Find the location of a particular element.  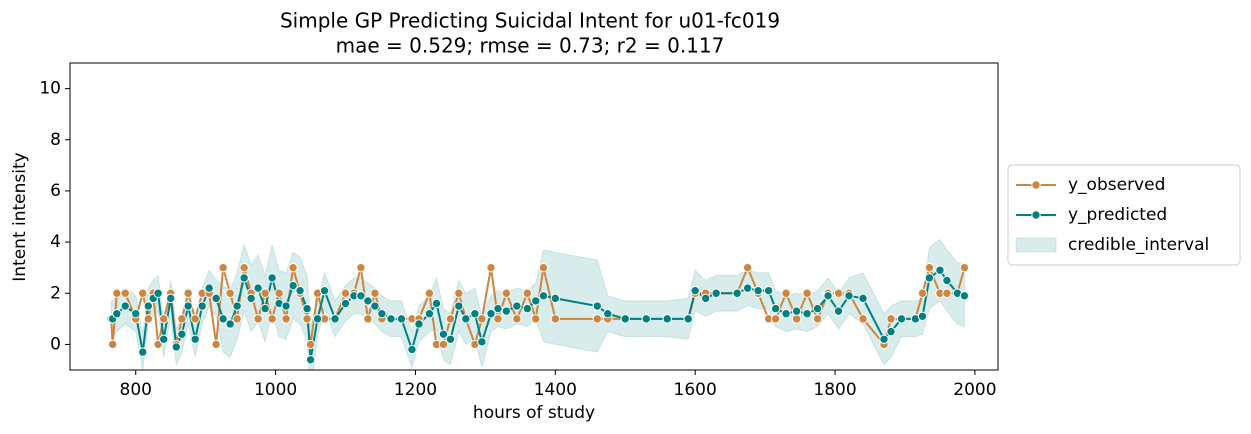

legend-label: y_predicted is located at coordinates (1117, 215).